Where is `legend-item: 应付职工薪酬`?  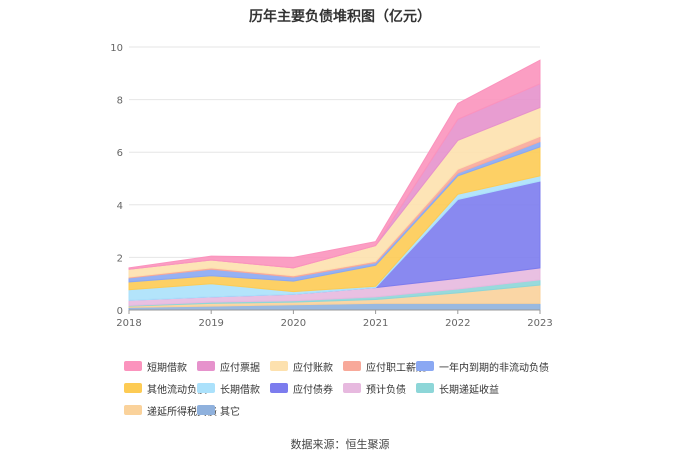
legend-item: 应付职工薪酬 is located at coordinates (384, 366).